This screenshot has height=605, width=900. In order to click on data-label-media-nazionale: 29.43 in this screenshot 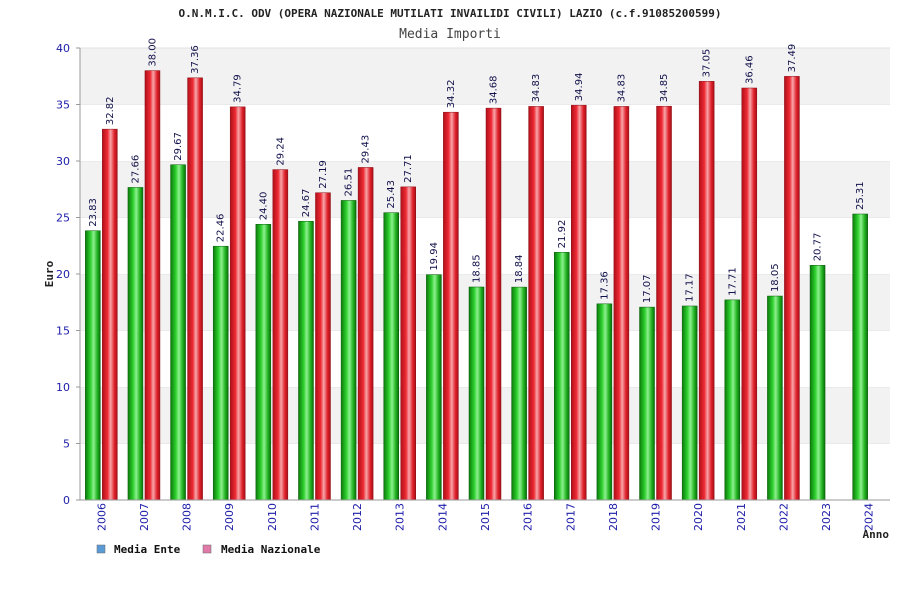, I will do `click(366, 149)`.